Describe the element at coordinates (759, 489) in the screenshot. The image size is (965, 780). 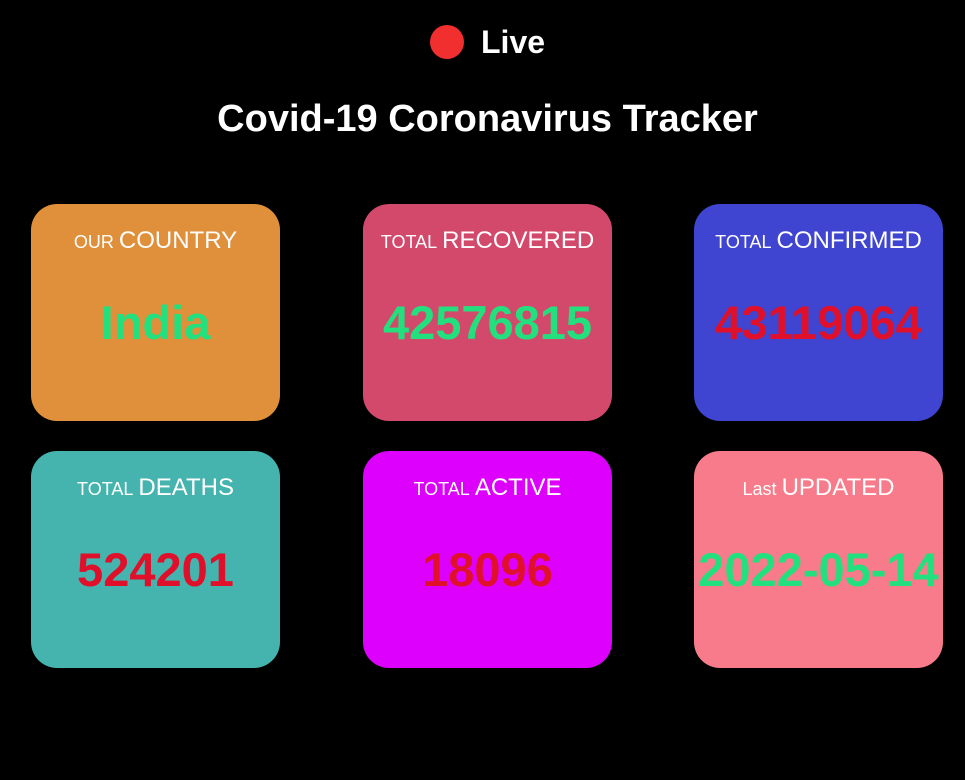
I see `card-label-small: Last` at that location.